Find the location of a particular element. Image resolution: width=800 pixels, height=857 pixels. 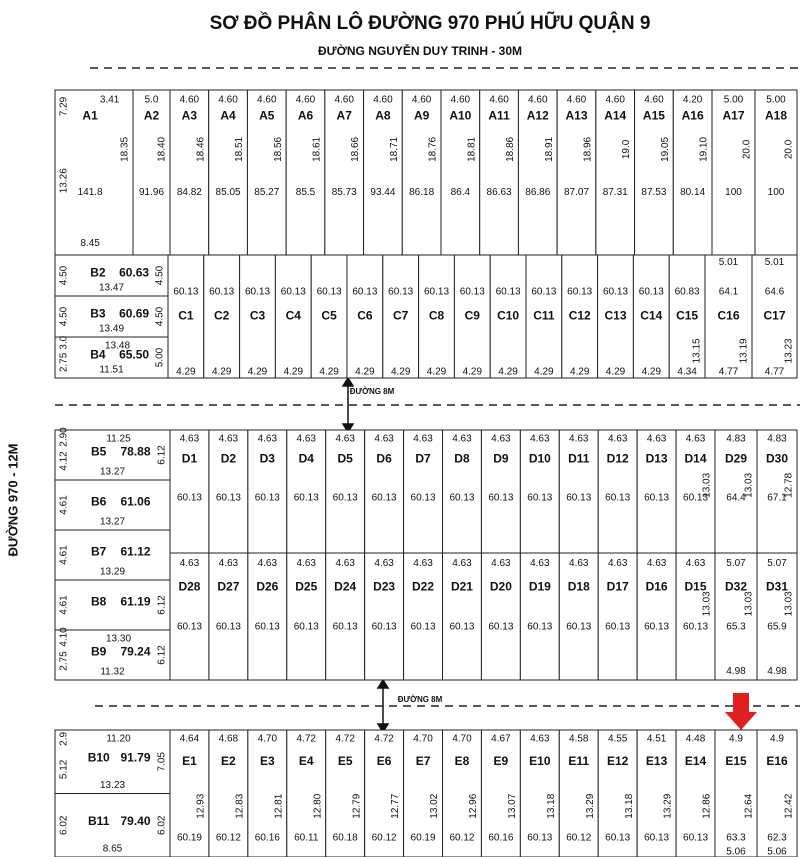

lot-area: 91.96 is located at coordinates (151, 192).